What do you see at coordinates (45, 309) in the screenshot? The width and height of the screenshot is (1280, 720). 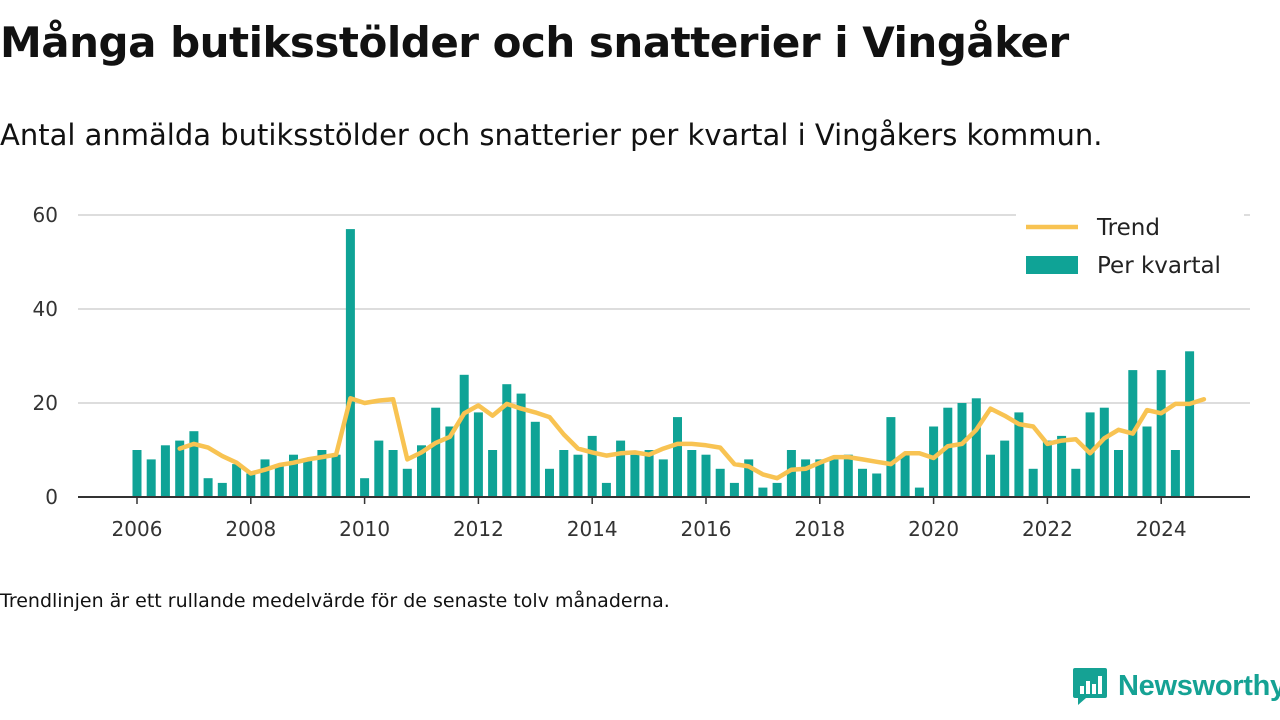 I see `y-tick-label: 40` at bounding box center [45, 309].